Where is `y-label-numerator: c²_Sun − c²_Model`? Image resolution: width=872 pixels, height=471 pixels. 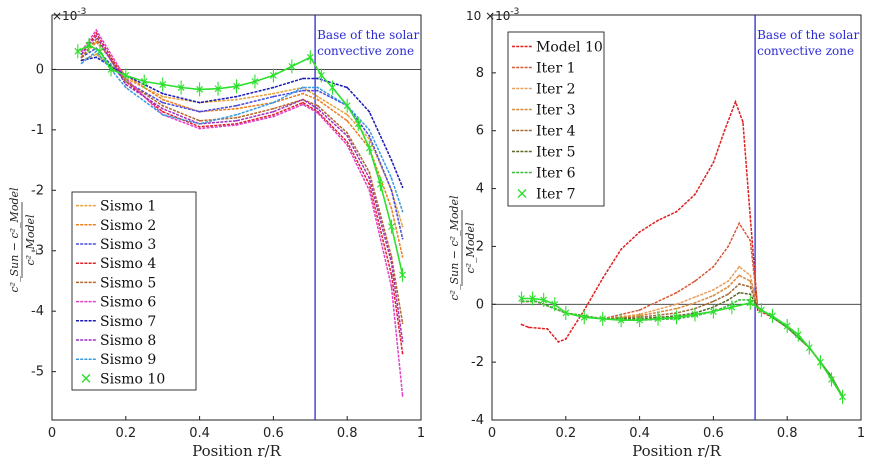 y-label-numerator: c²_Sun − c²_Model is located at coordinates (14, 239).